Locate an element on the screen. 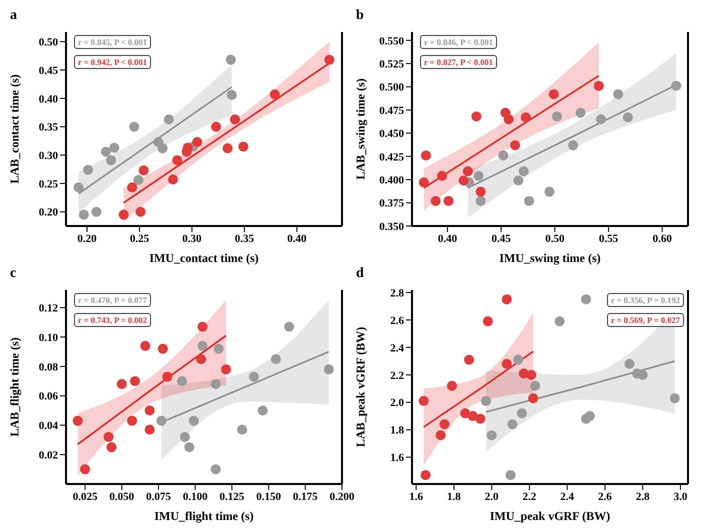 The height and width of the screenshot is (532, 708). y-tick-label: 0.10 is located at coordinates (48, 338).